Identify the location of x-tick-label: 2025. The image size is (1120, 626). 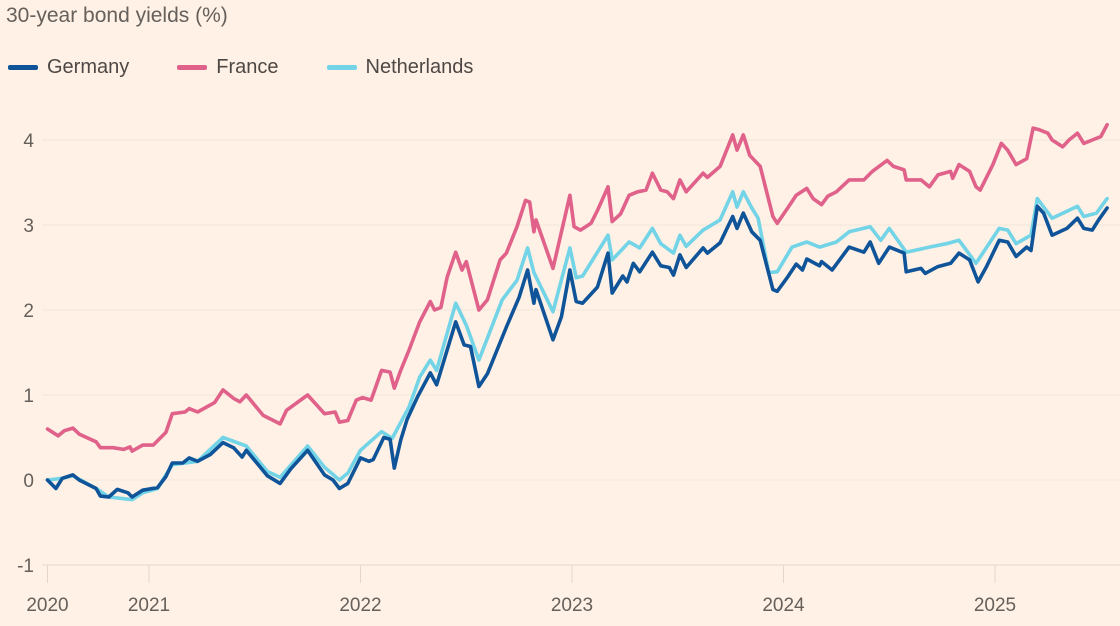
(995, 605).